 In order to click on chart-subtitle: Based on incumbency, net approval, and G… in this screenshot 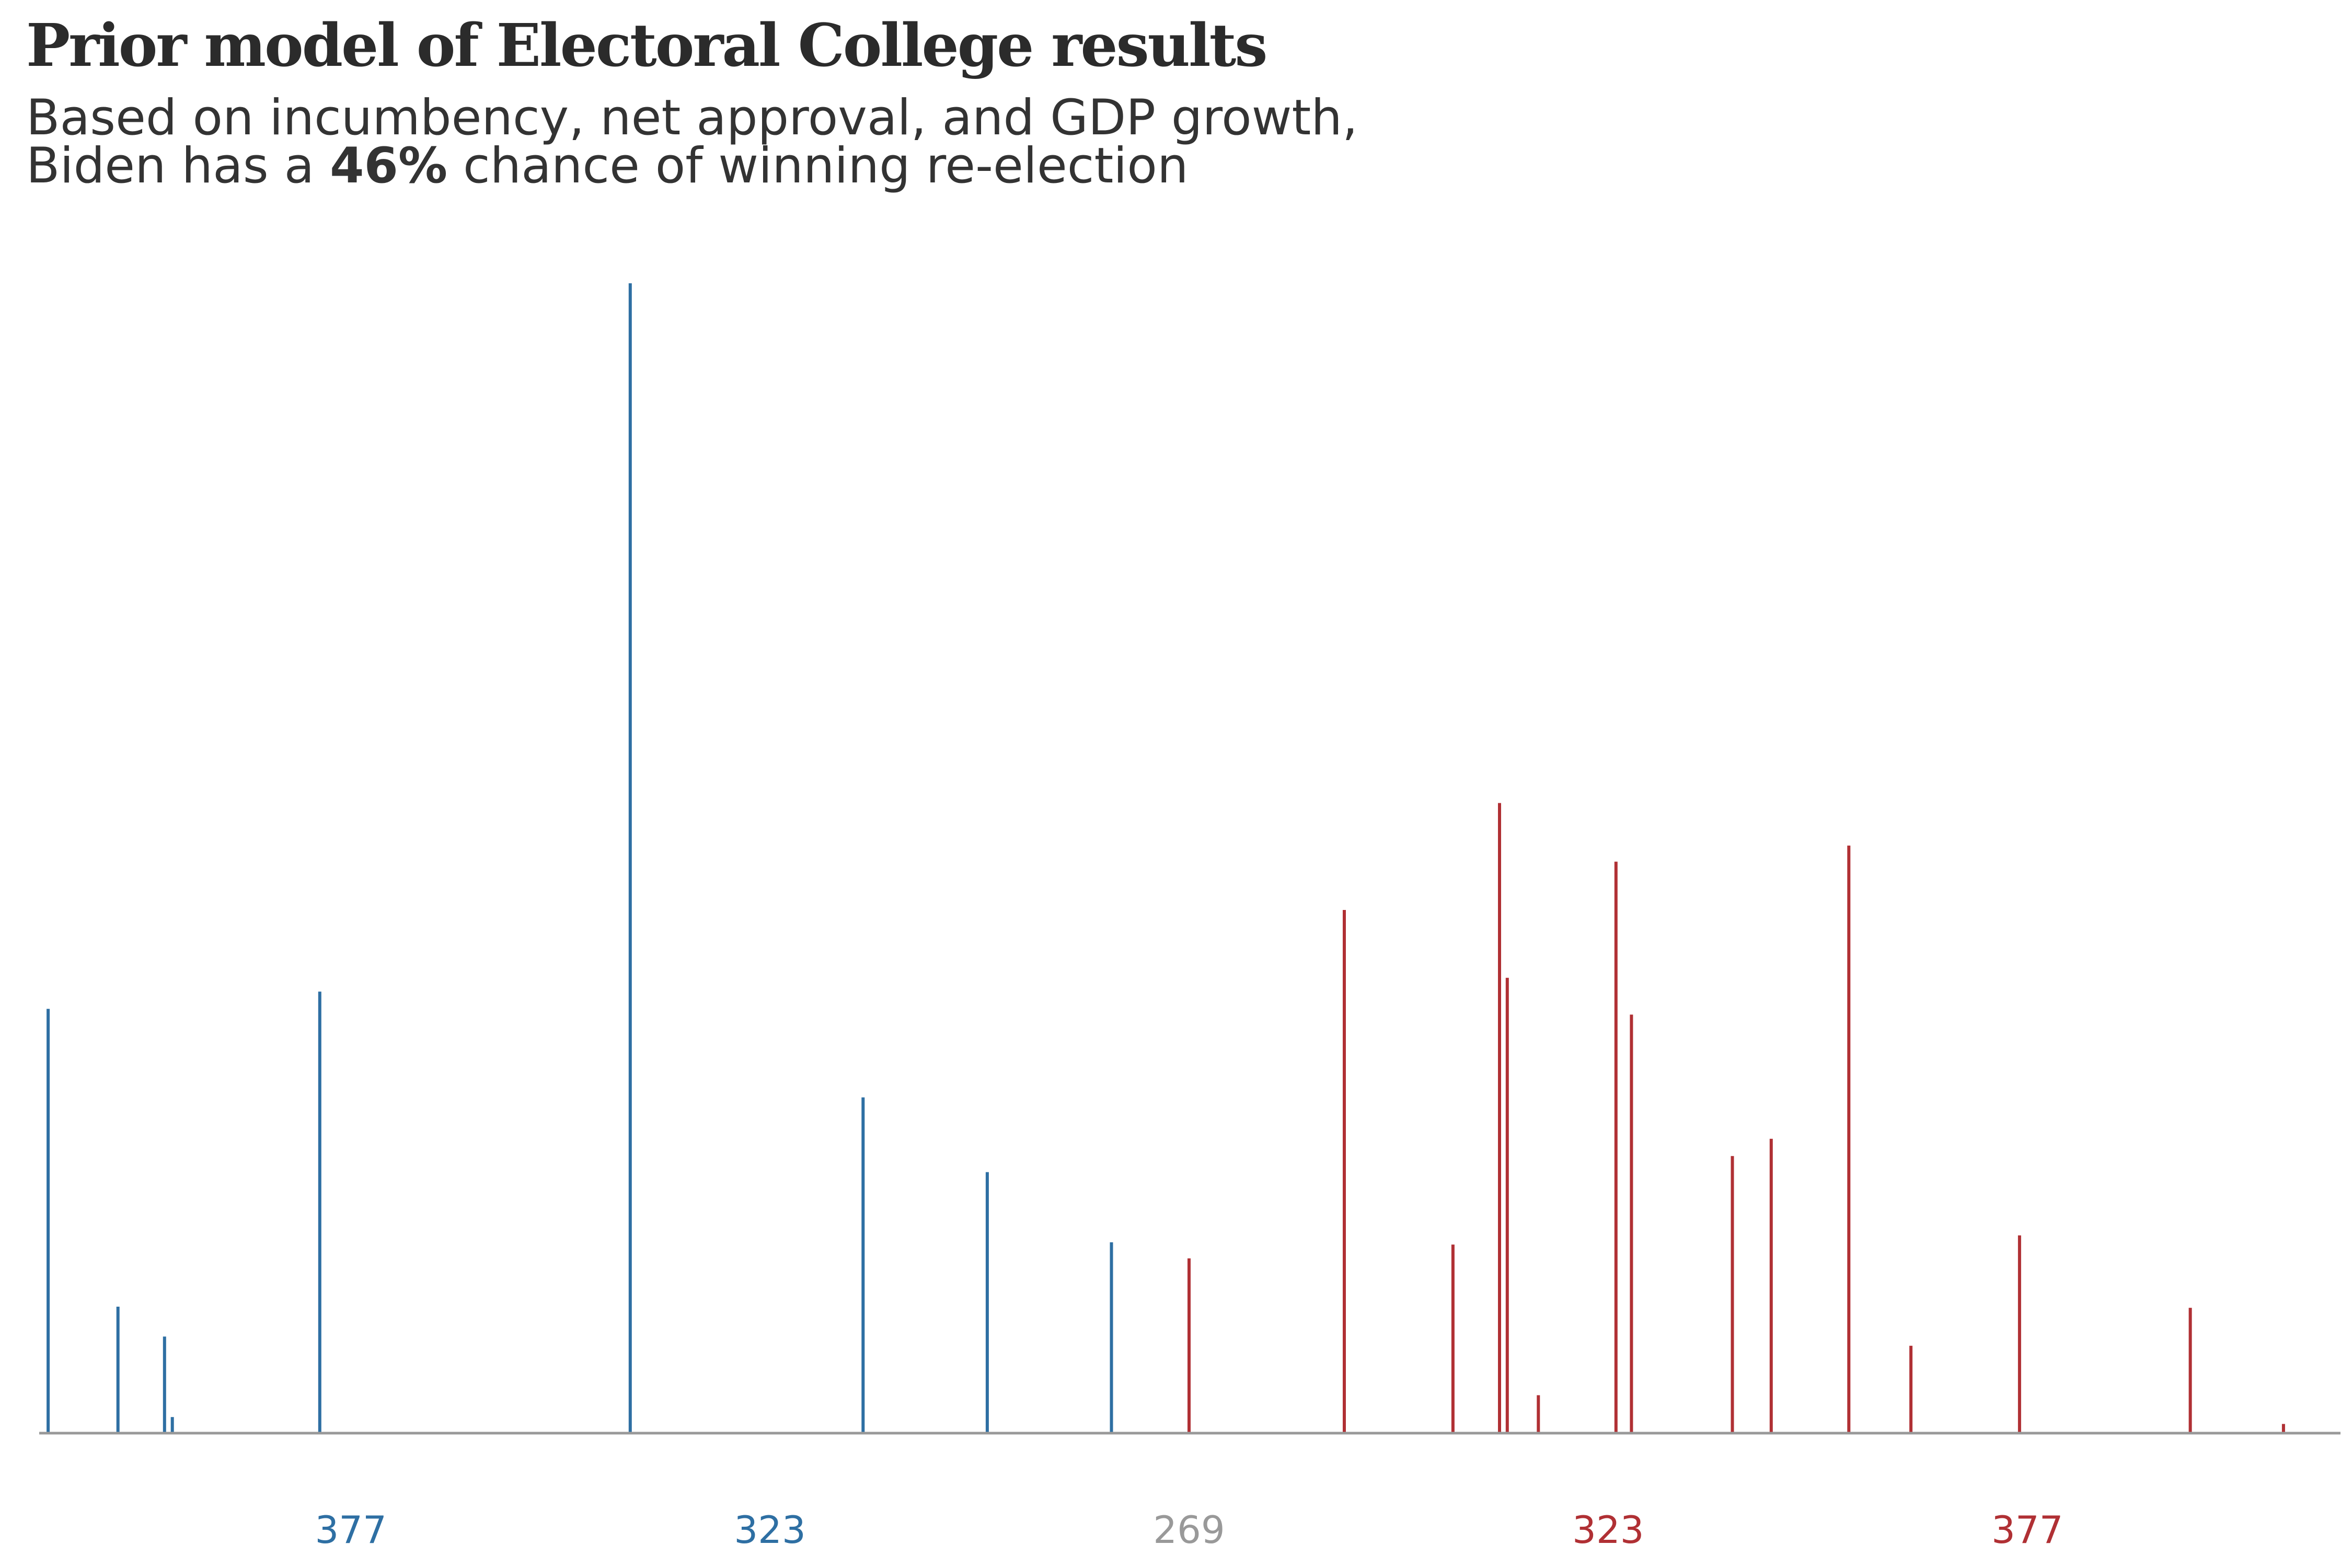, I will do `click(692, 140)`.